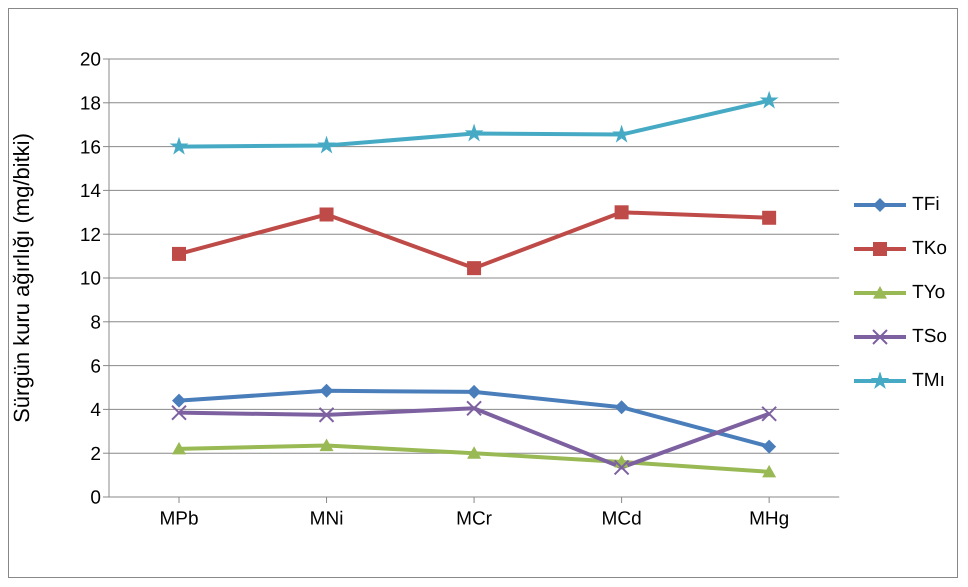 This screenshot has width=968, height=587. I want to click on x-tick-label: MHg, so click(769, 519).